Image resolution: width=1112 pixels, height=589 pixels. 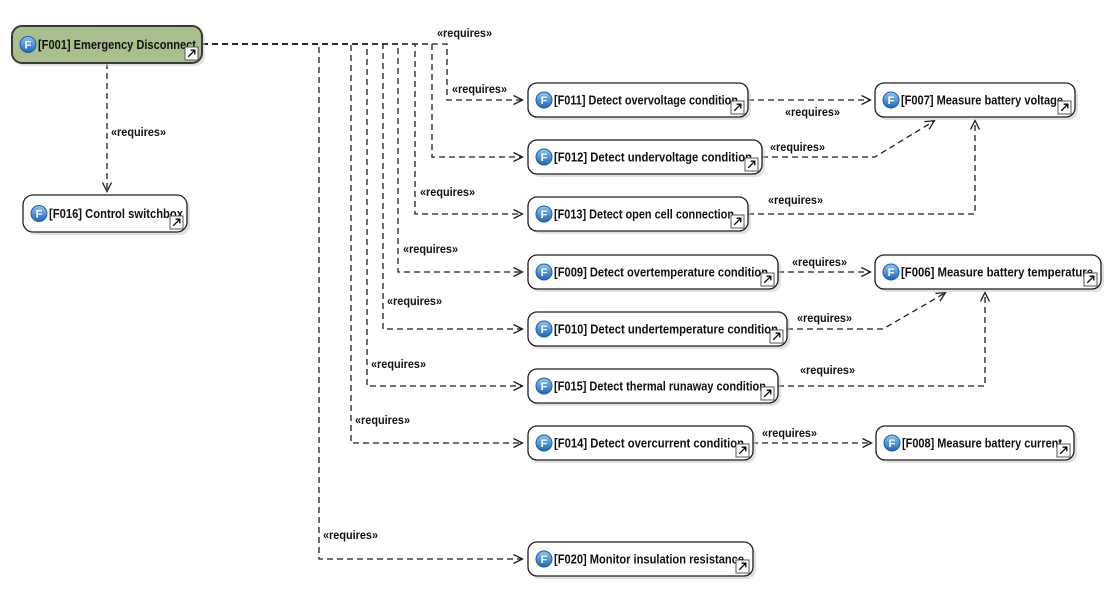 What do you see at coordinates (646, 101) in the screenshot?
I see `node-label: [F011] Detect overvoltage condition` at bounding box center [646, 101].